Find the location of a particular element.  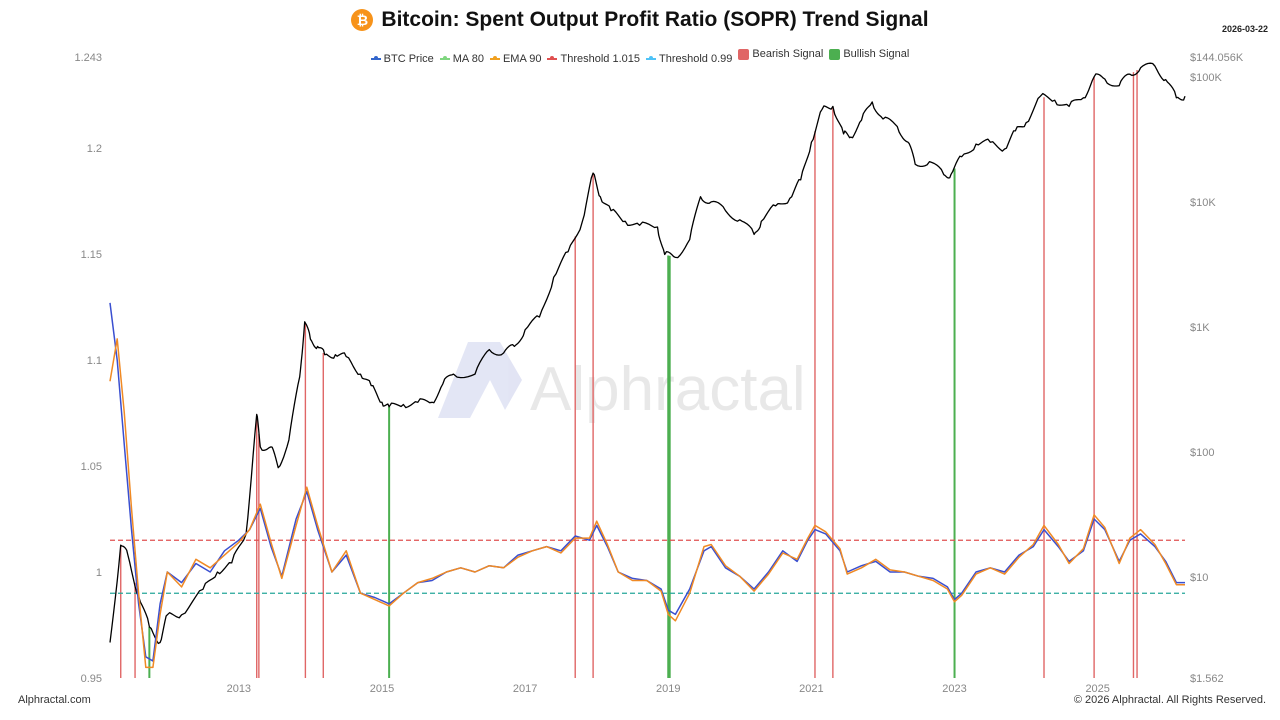

legend-item: MA 80 is located at coordinates (461, 58).